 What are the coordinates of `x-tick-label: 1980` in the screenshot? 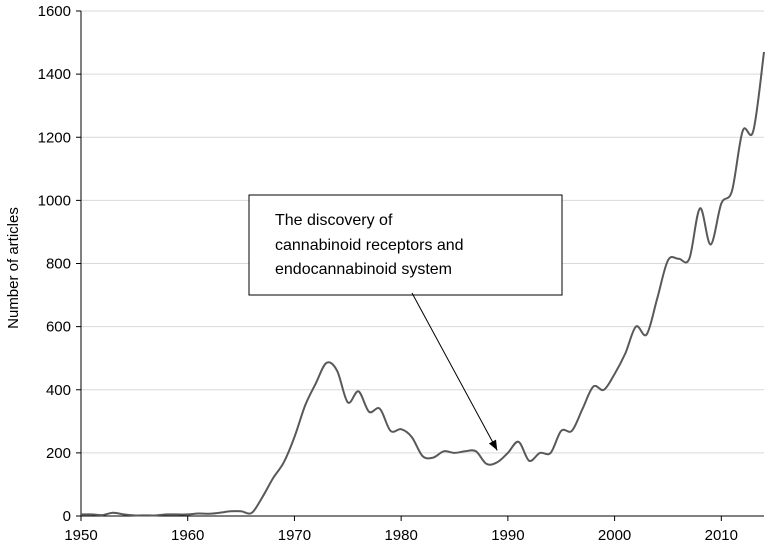 It's located at (400, 535).